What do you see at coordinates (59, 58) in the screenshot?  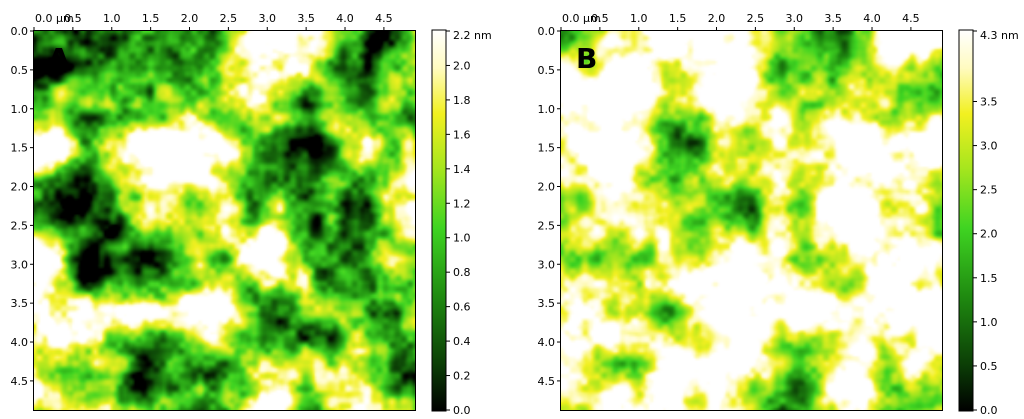 I see `panel-a-label: A` at bounding box center [59, 58].